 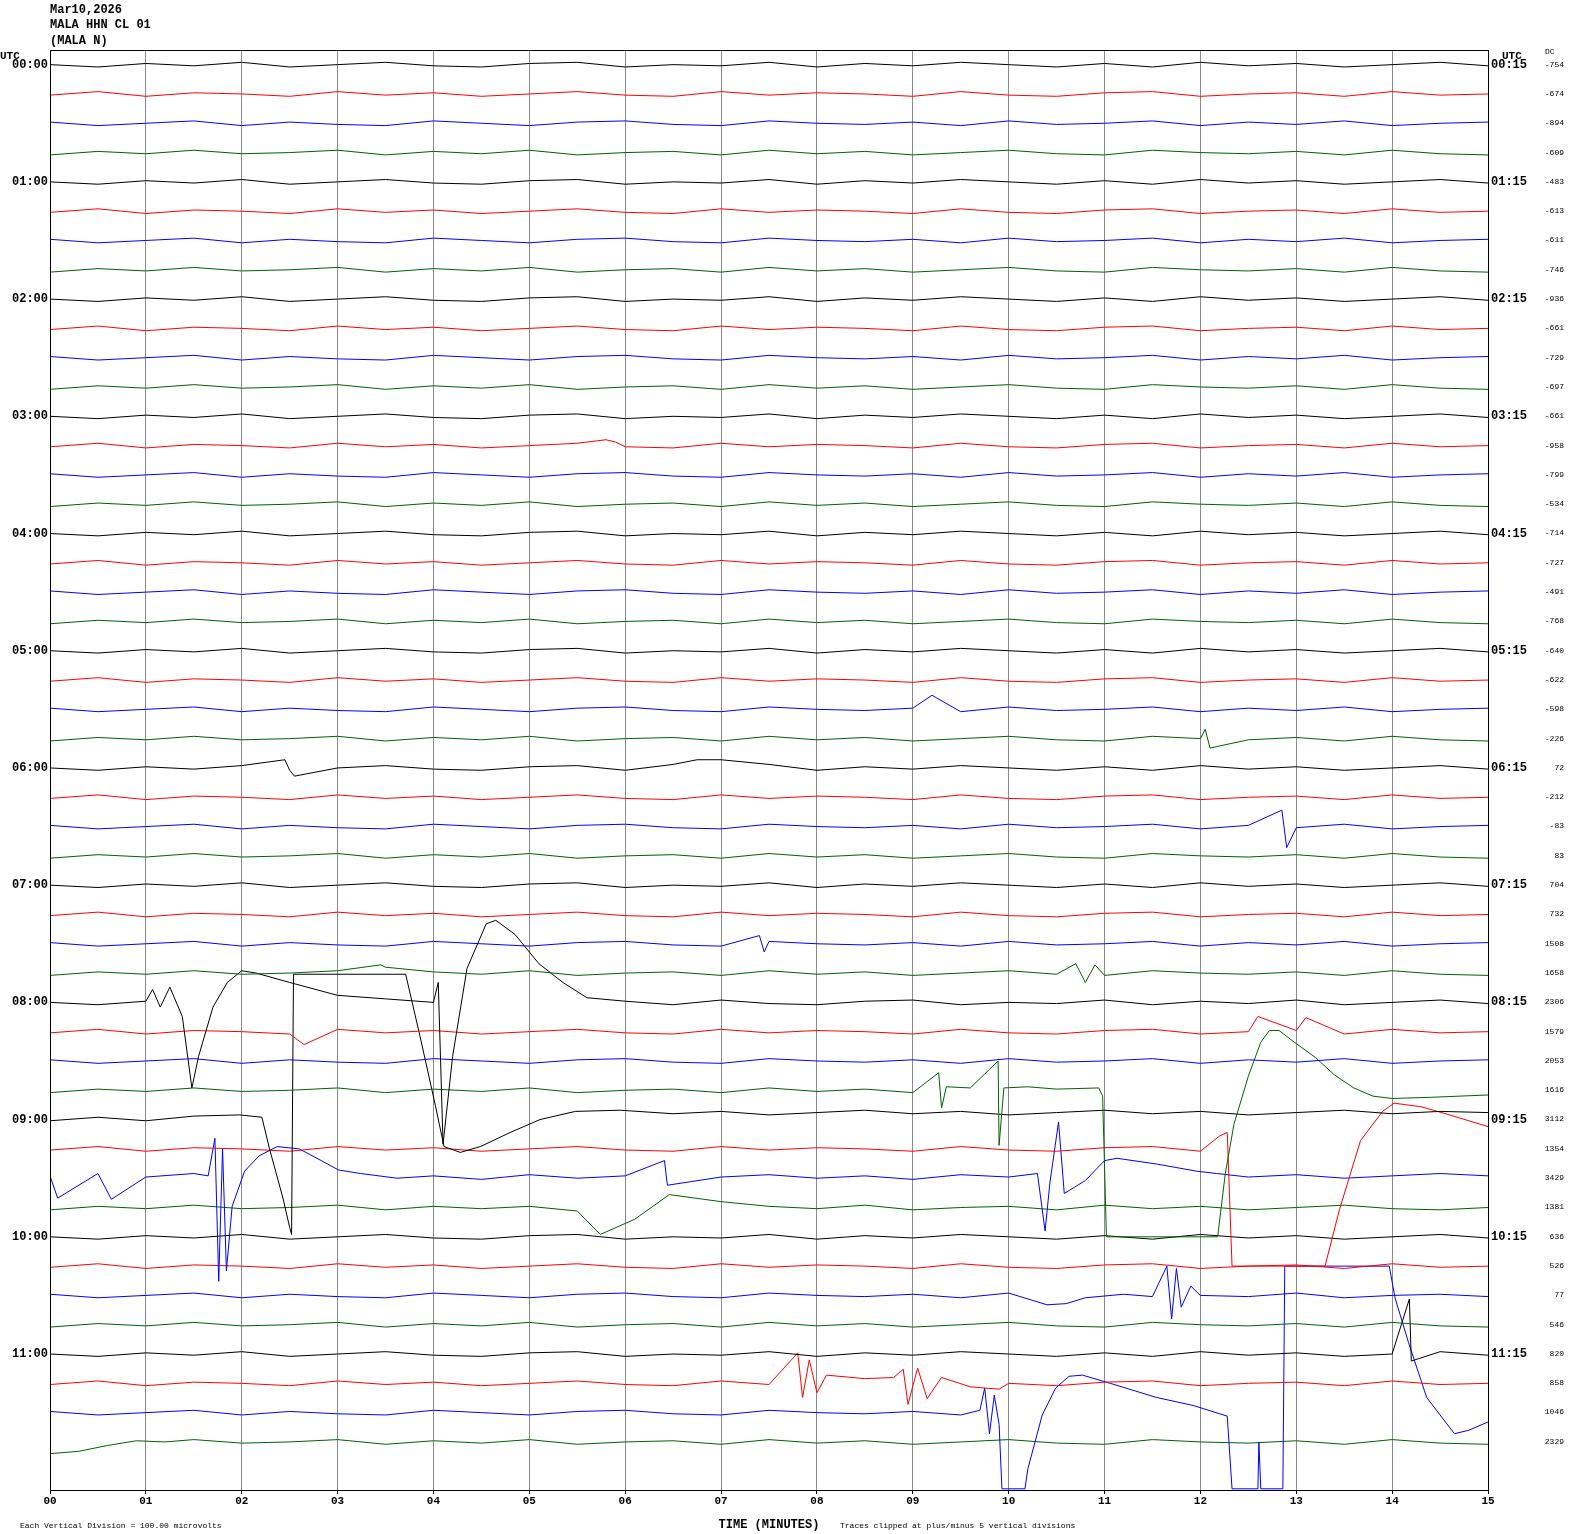 What do you see at coordinates (29, 416) in the screenshot?
I see `y-tick-label: 03:00` at bounding box center [29, 416].